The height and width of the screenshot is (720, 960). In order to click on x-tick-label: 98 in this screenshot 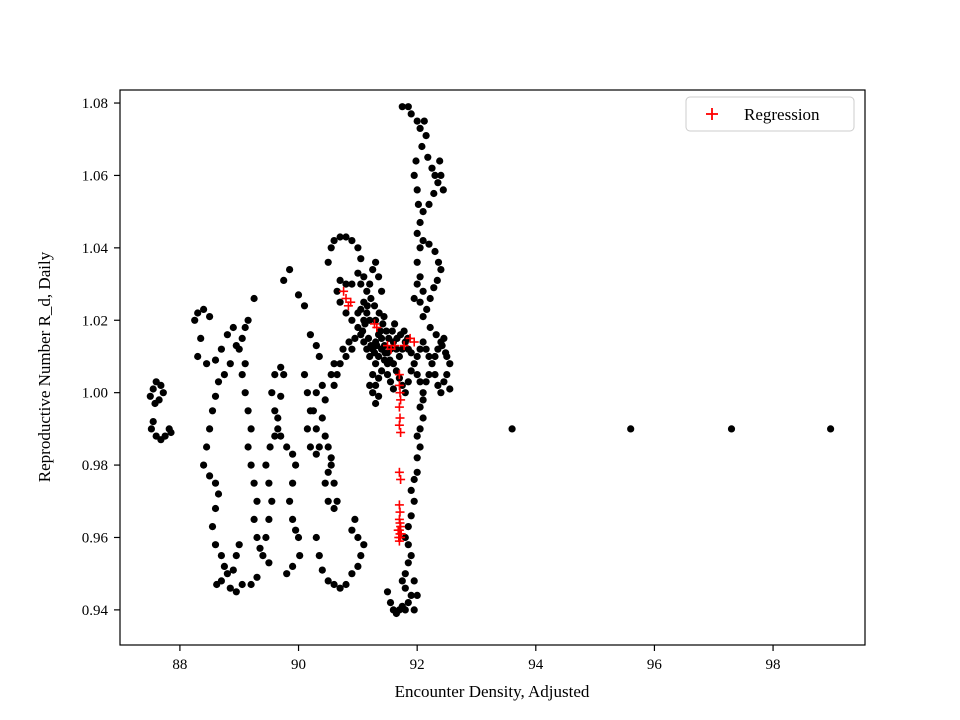, I will do `click(773, 665)`.